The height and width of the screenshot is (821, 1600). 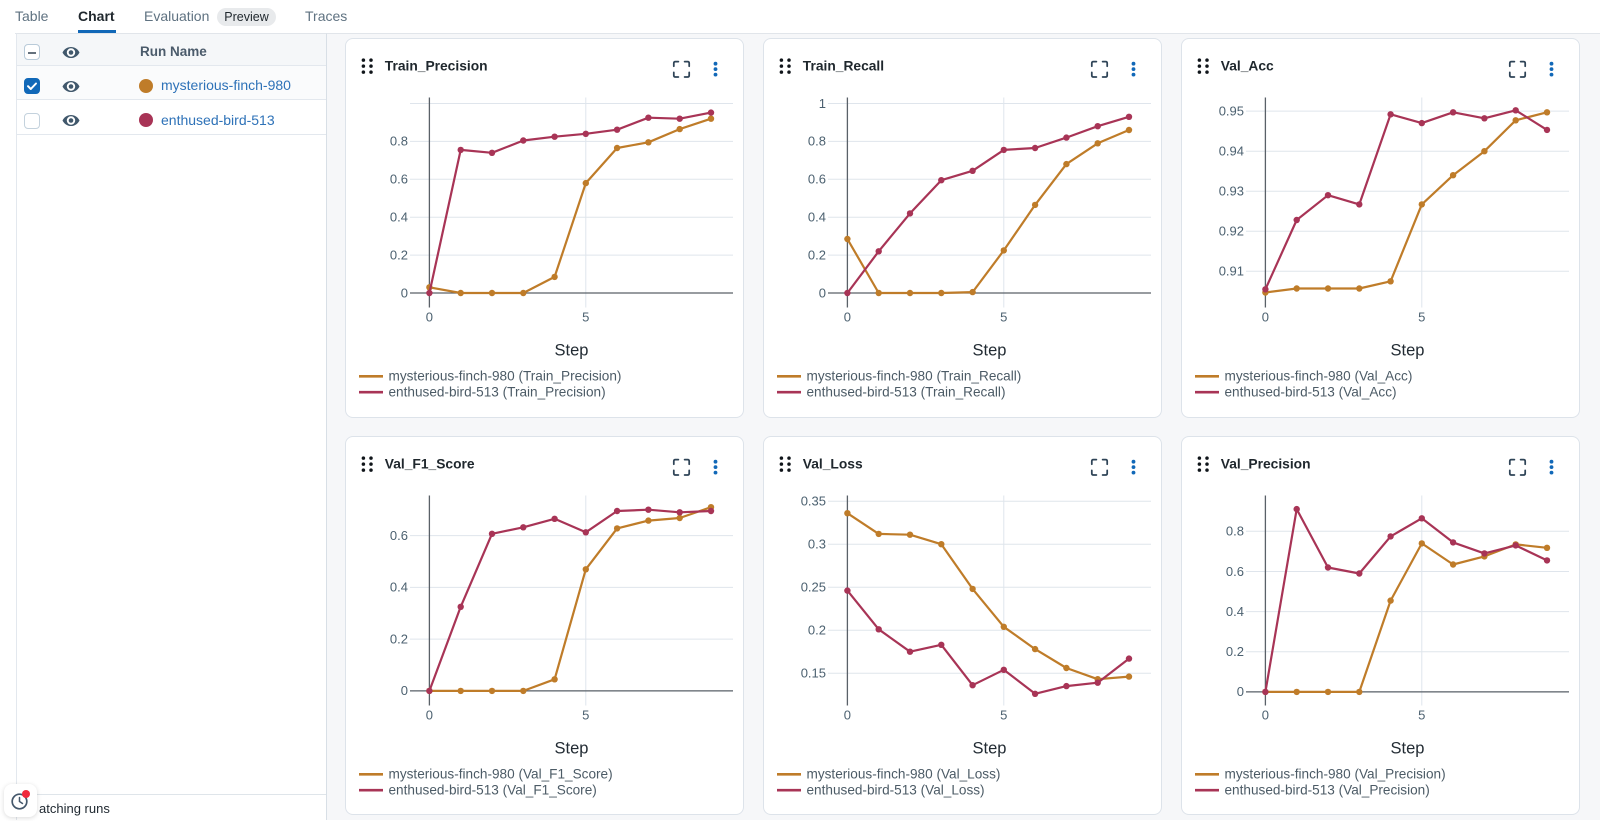 What do you see at coordinates (505, 376) in the screenshot?
I see `svg-text:mysterious-finch-980 (Train_Pr: mysterious-finch-980 (Train_Precision)` at bounding box center [505, 376].